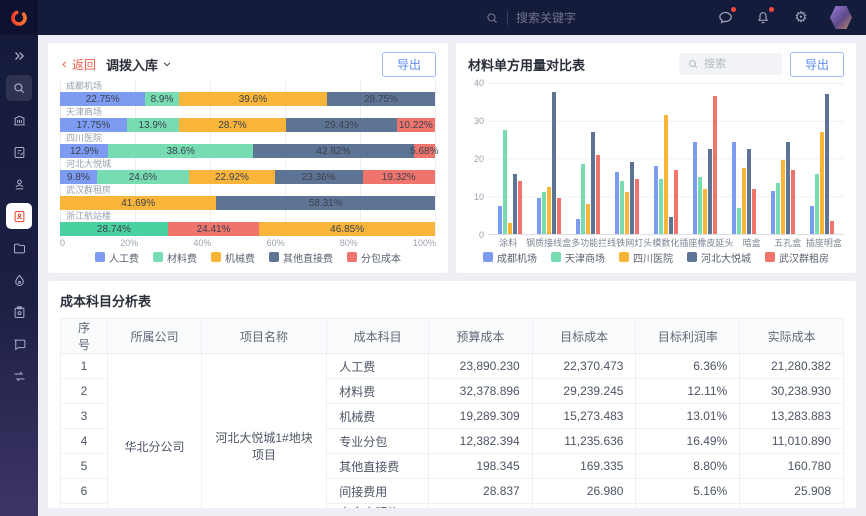 This screenshot has width=866, height=516. I want to click on back-button: 返回, so click(78, 64).